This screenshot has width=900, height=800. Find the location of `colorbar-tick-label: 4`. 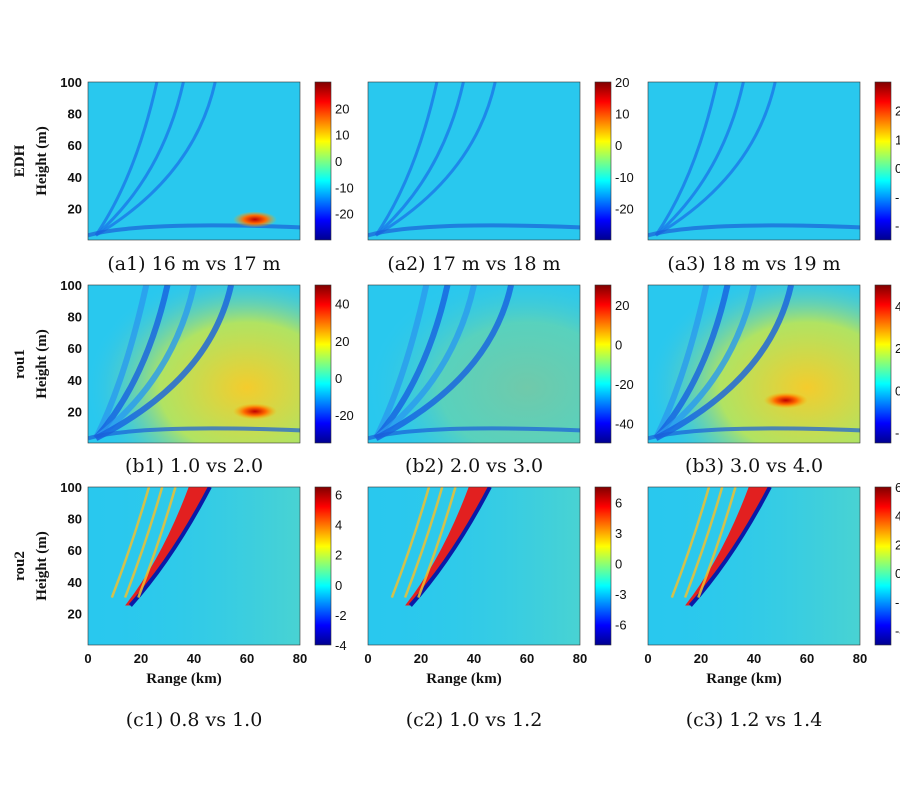

colorbar-tick-label: 4 is located at coordinates (338, 525).